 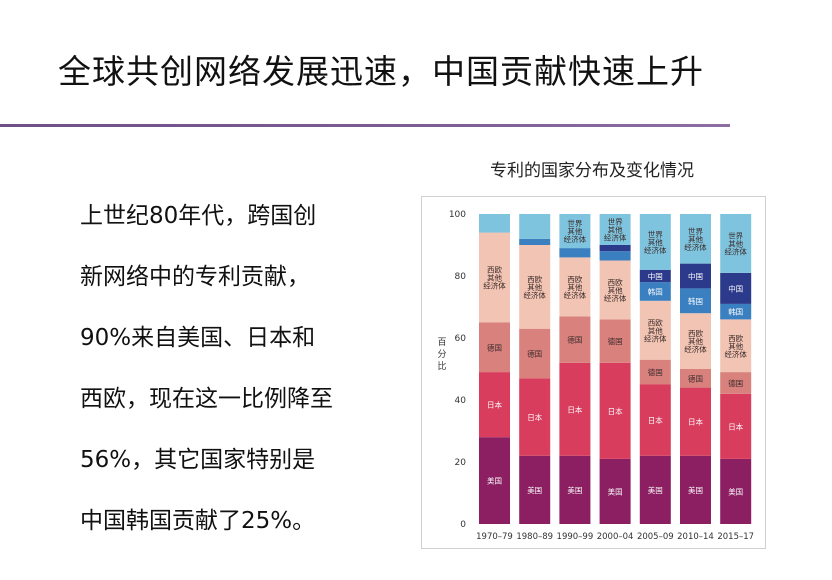 I want to click on x-tick-label: 1970–79, so click(x=494, y=537).